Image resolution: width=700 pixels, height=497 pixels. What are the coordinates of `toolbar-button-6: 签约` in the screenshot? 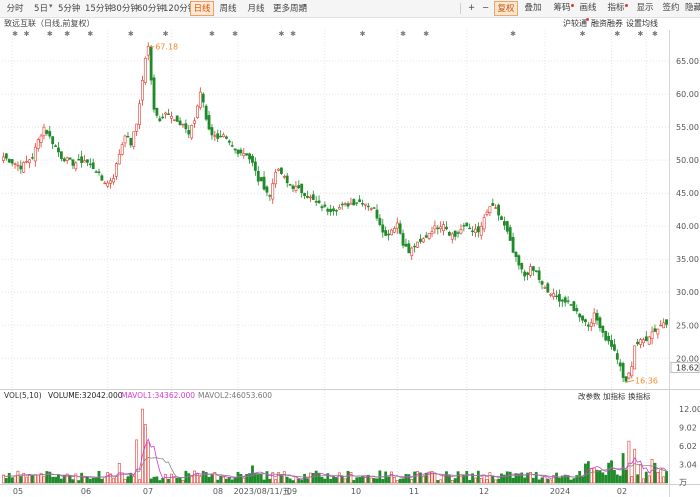 It's located at (671, 8).